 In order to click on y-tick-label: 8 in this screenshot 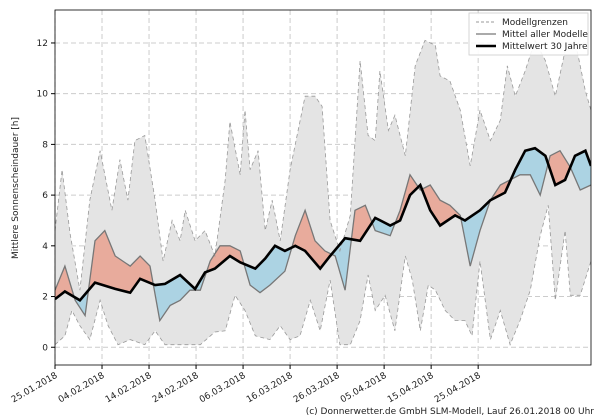, I will do `click(45, 145)`.